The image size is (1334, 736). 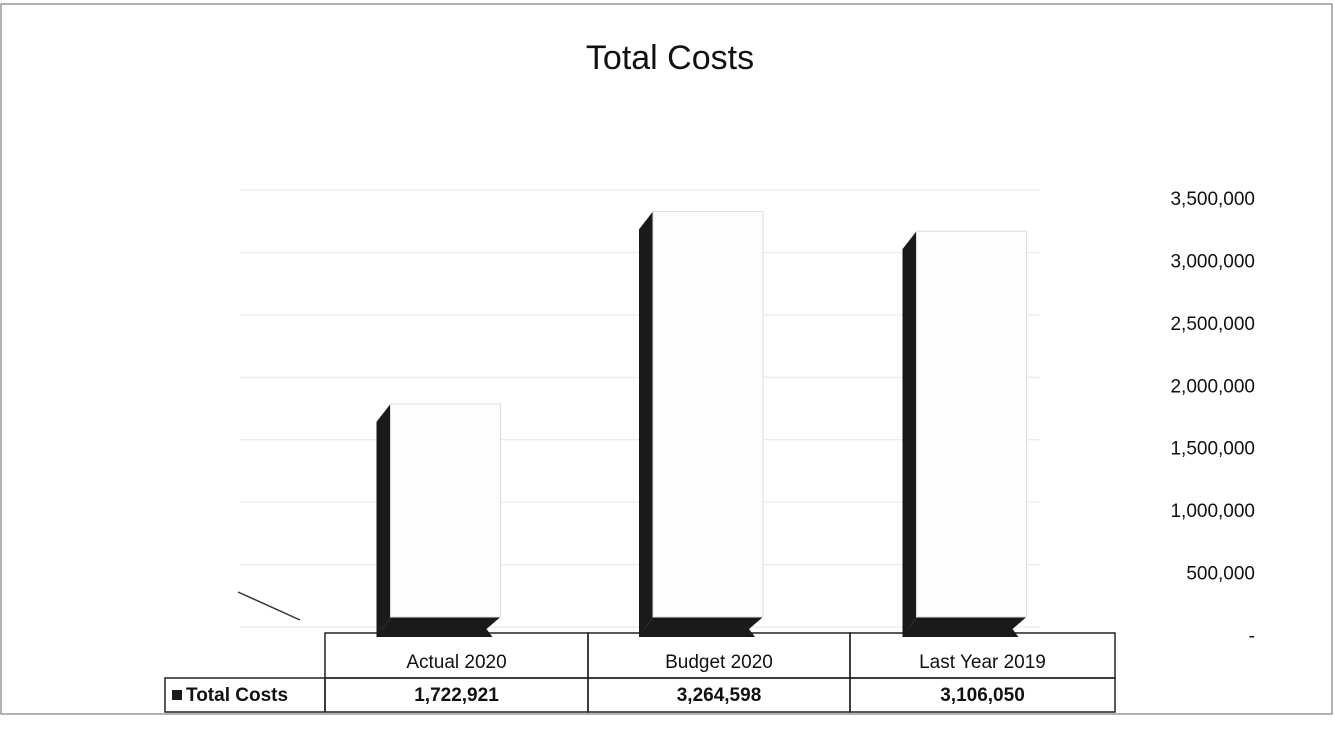 What do you see at coordinates (269, 606) in the screenshot?
I see `floor-edge` at bounding box center [269, 606].